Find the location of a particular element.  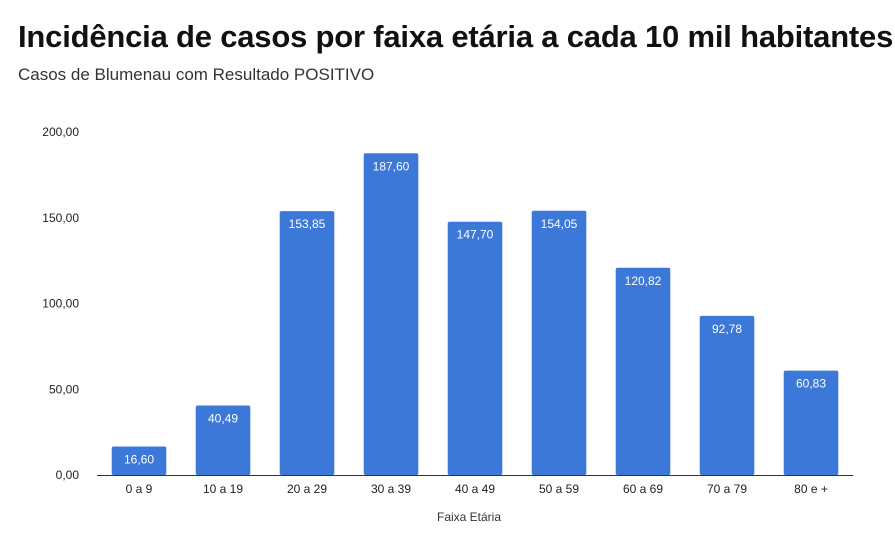

x-tick-label: 10 a 19 is located at coordinates (223, 489).